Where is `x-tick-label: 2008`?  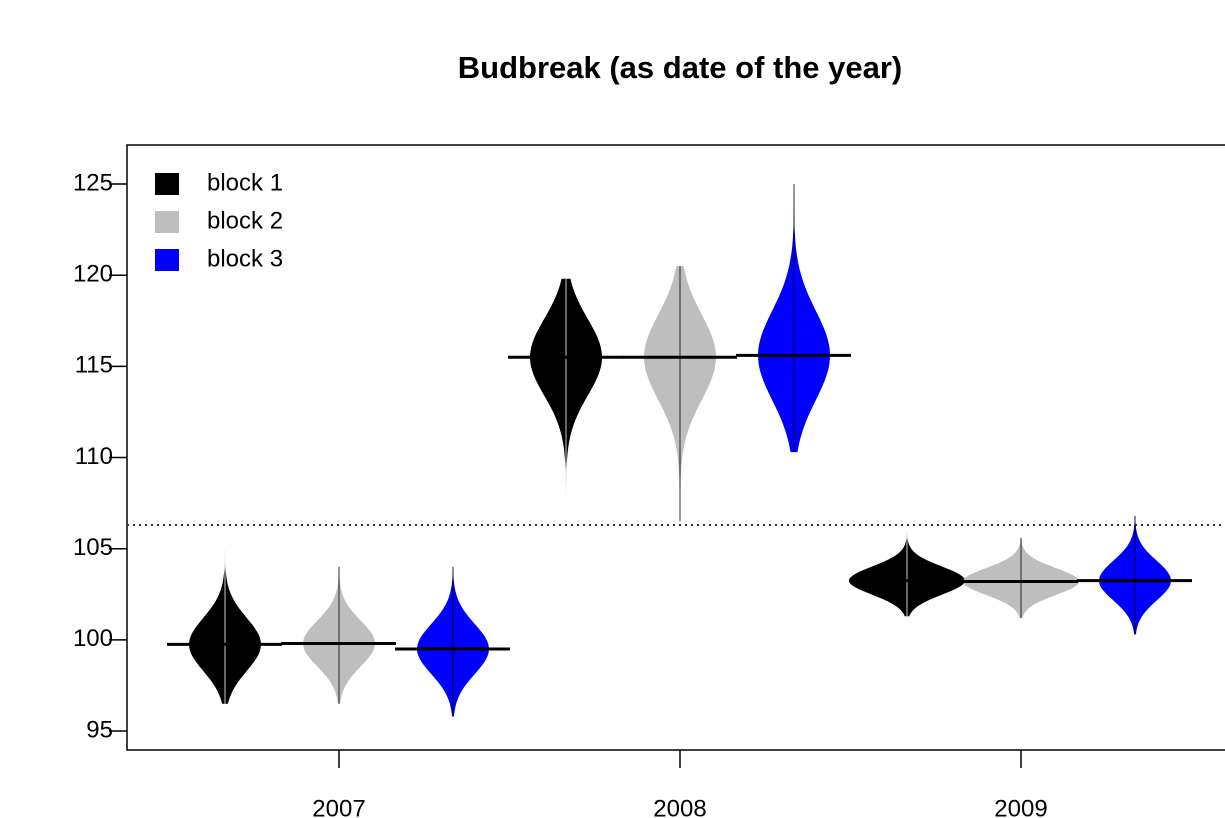
x-tick-label: 2008 is located at coordinates (679, 806).